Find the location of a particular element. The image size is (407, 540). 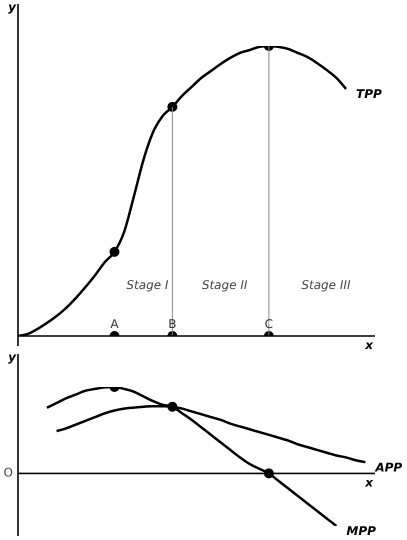

annotation: Stage I is located at coordinates (147, 285).